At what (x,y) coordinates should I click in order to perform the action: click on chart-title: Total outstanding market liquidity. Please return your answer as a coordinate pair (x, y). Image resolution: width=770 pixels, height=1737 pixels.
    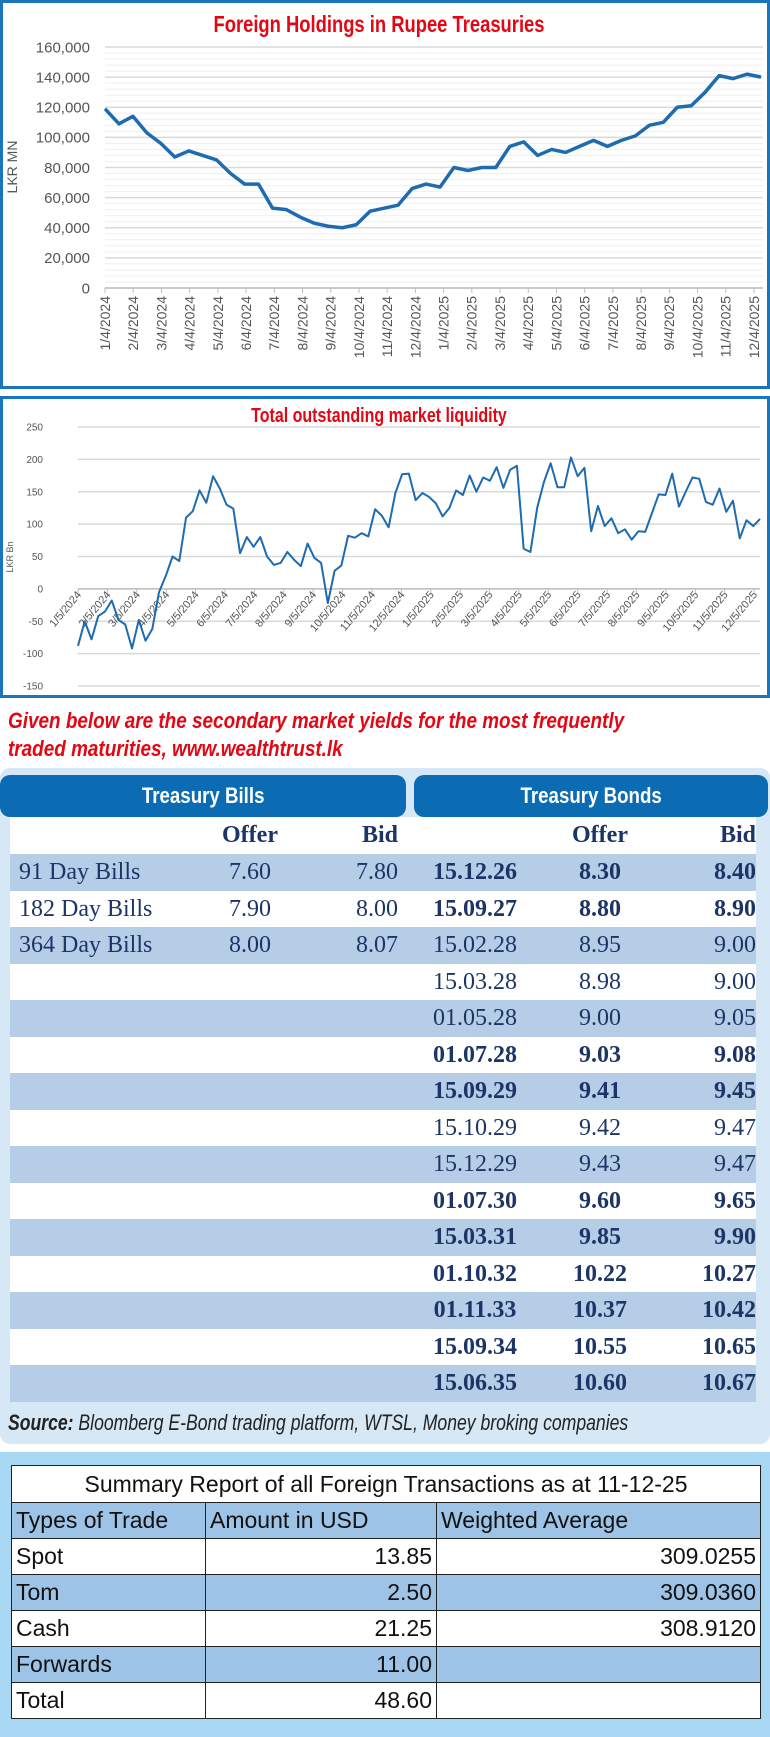
    Looking at the image, I should click on (379, 415).